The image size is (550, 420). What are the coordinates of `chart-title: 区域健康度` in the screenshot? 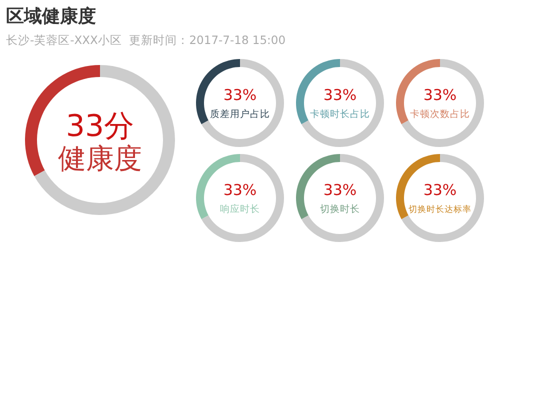 It's located at (51, 16).